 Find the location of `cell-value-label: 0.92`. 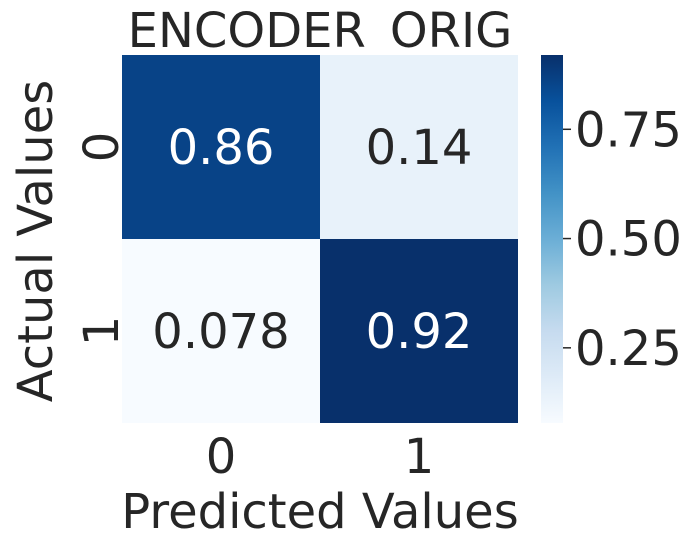

cell-value-label: 0.92 is located at coordinates (419, 332).